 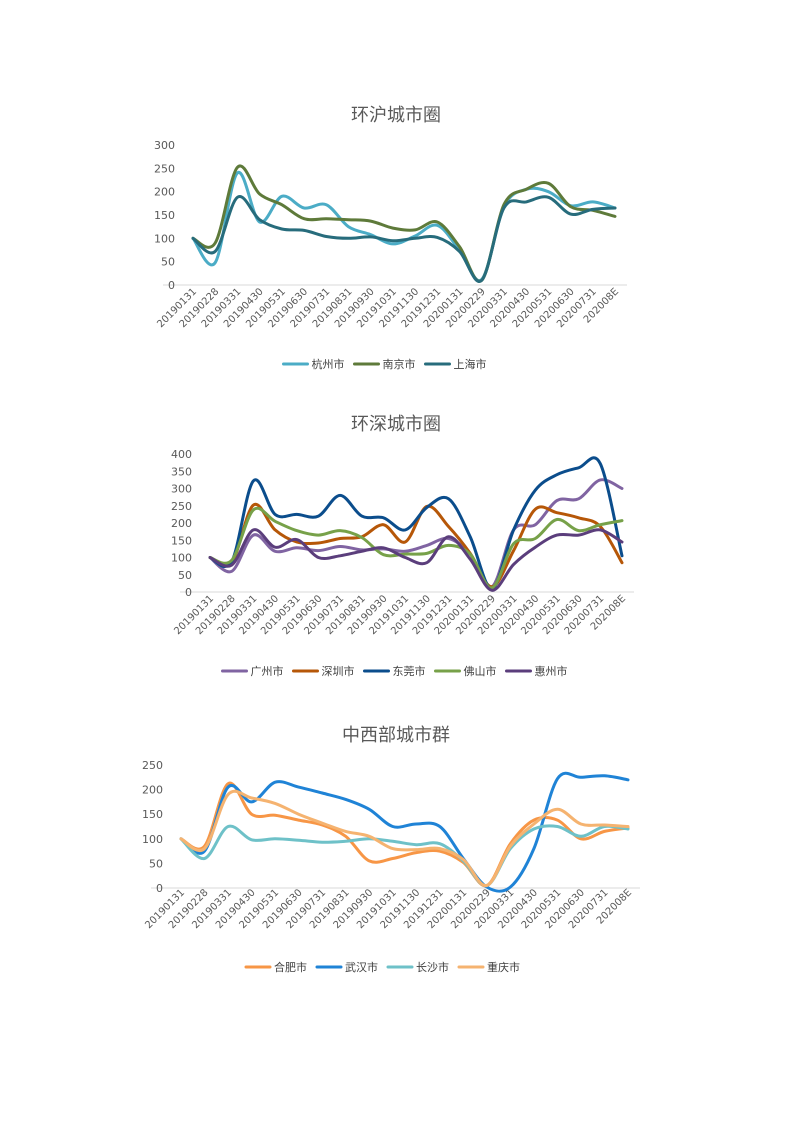 What do you see at coordinates (551, 671) in the screenshot?
I see `legend-label: 惠州市` at bounding box center [551, 671].